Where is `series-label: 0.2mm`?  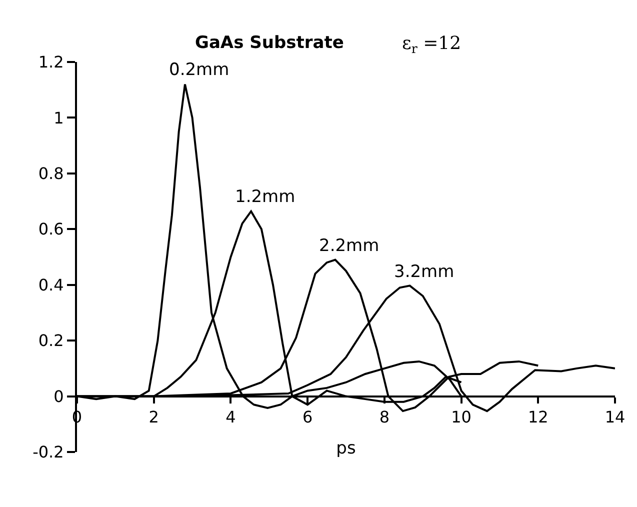
series-label: 0.2mm is located at coordinates (199, 70).